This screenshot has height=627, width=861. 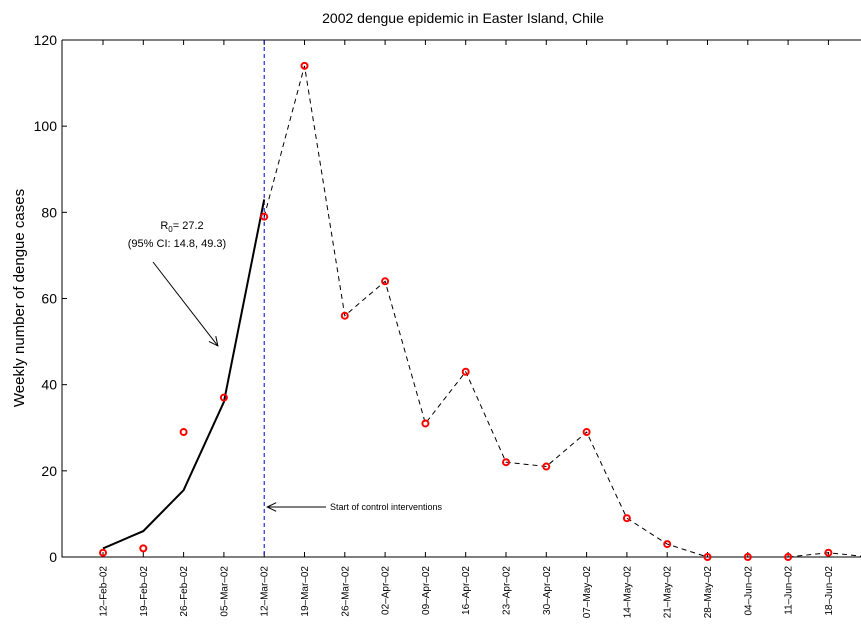 What do you see at coordinates (708, 592) in the screenshot?
I see `x-tick-label: 28–May–02` at bounding box center [708, 592].